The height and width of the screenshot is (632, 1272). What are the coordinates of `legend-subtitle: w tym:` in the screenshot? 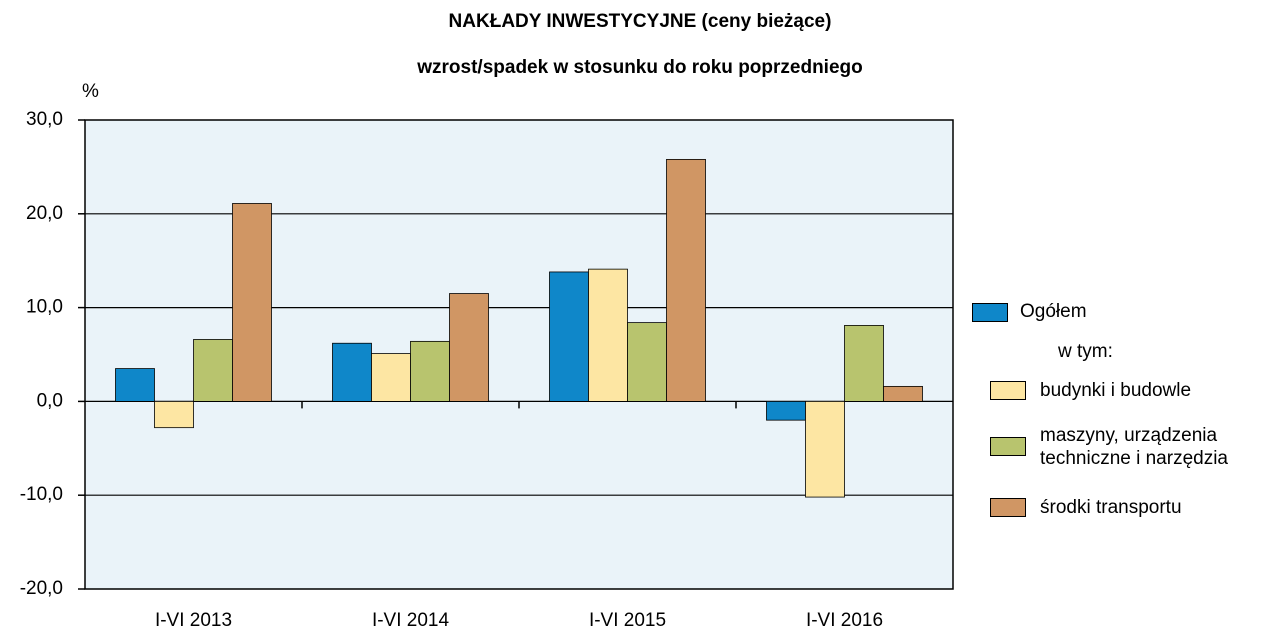 It's located at (1085, 351).